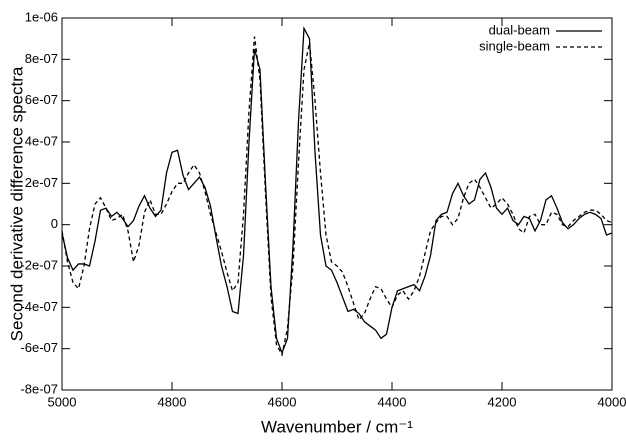 The image size is (626, 440). I want to click on y-tick-label: -8e-07, so click(39, 388).